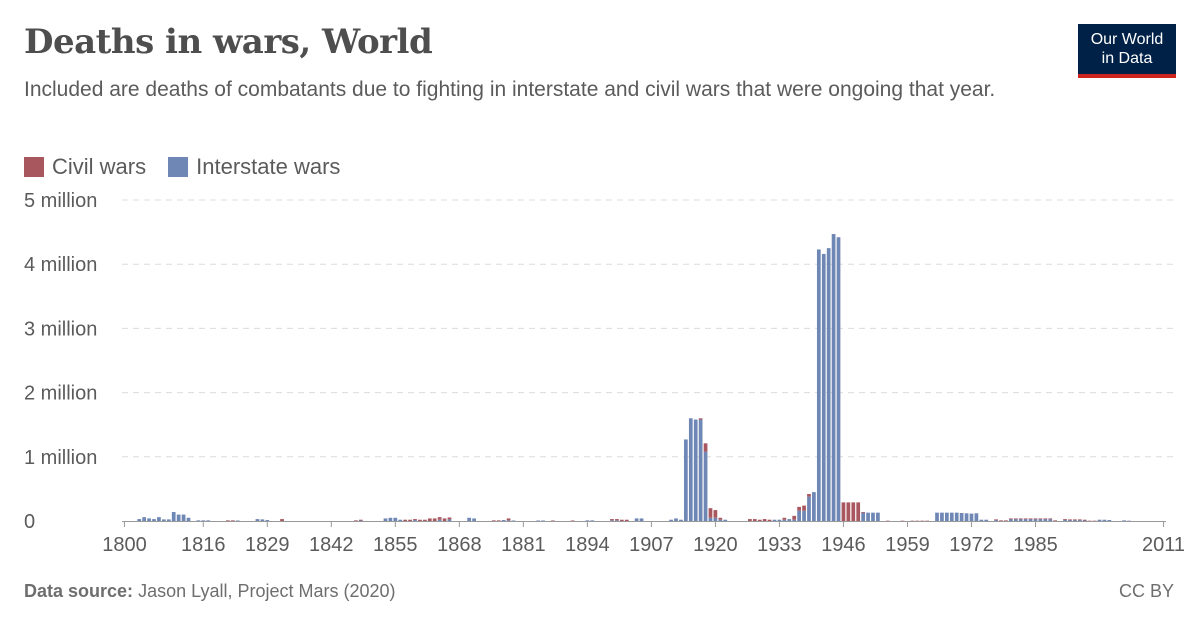  What do you see at coordinates (981, 520) in the screenshot?
I see `bar-interstate-1974` at bounding box center [981, 520].